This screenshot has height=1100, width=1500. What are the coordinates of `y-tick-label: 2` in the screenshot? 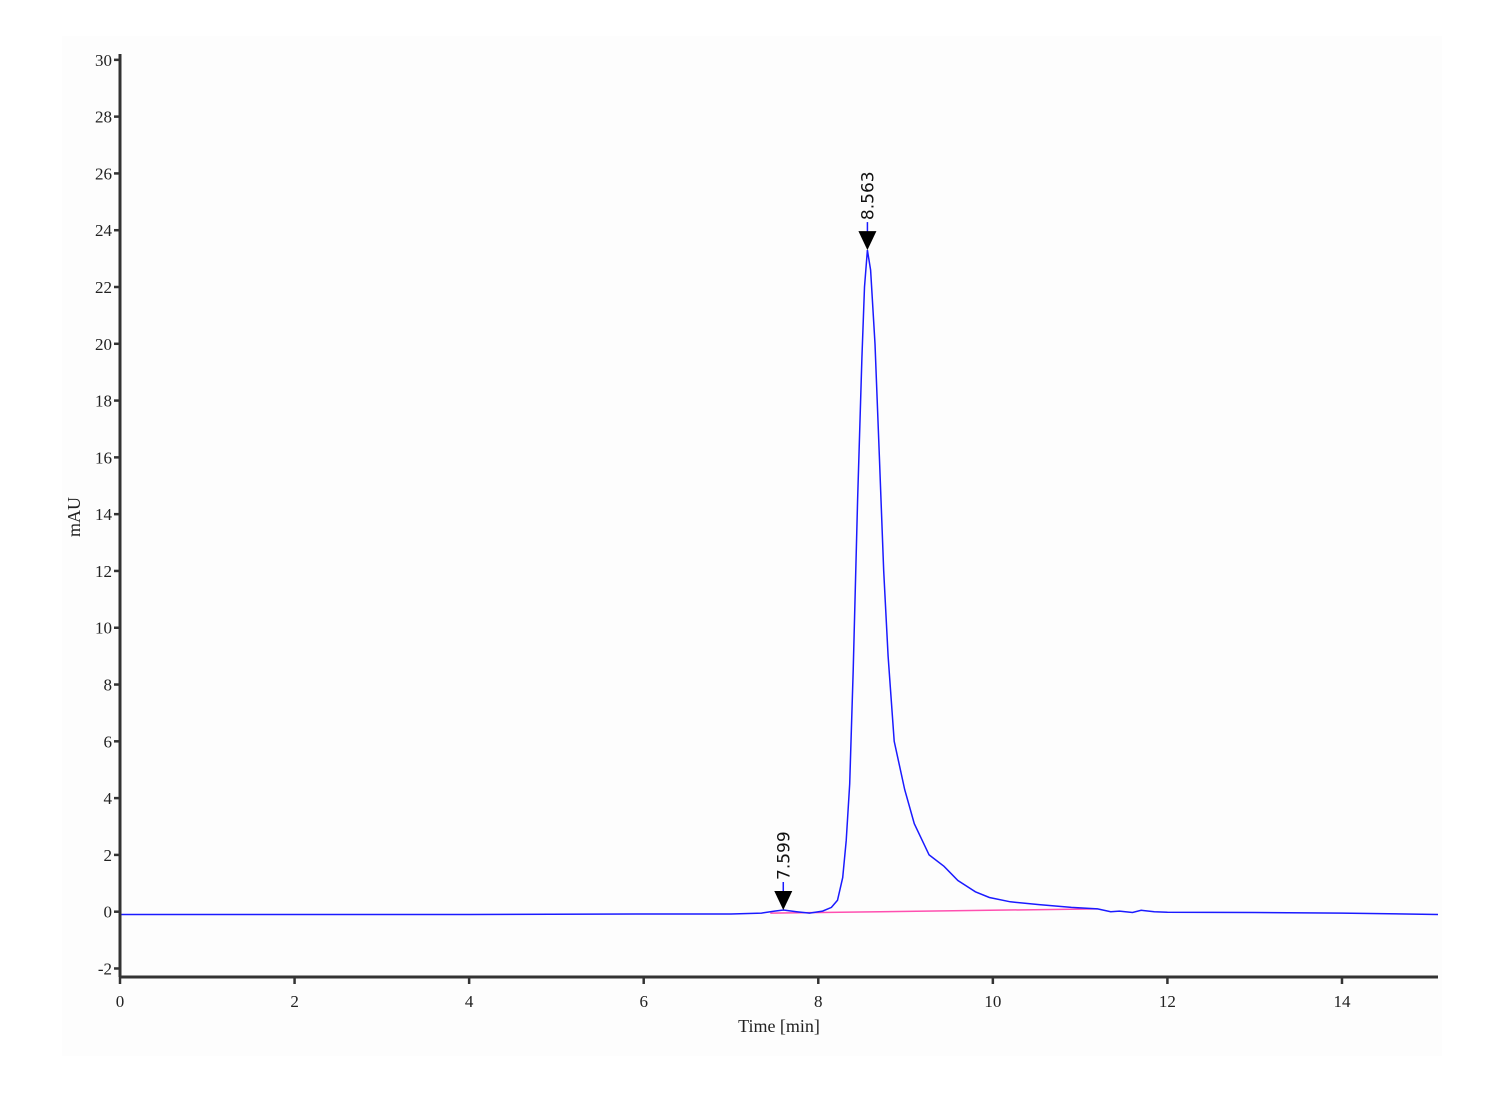 It's located at (108, 855).